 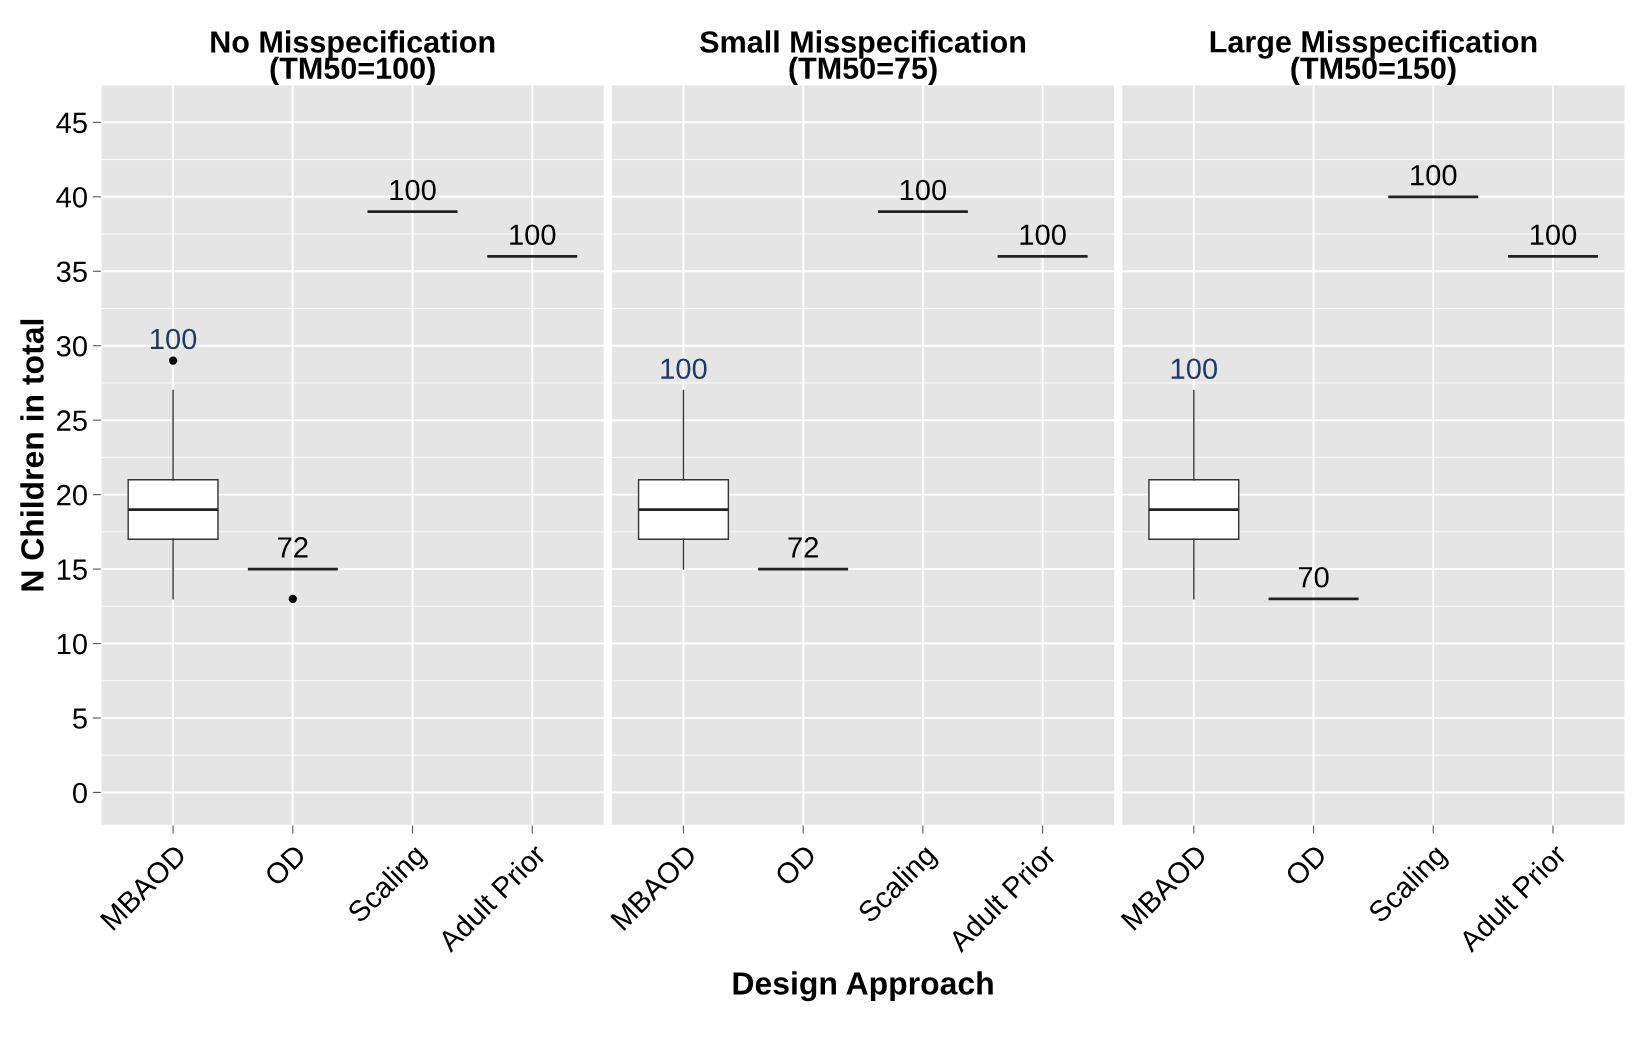 What do you see at coordinates (1313, 577) in the screenshot?
I see `annotation: 70` at bounding box center [1313, 577].